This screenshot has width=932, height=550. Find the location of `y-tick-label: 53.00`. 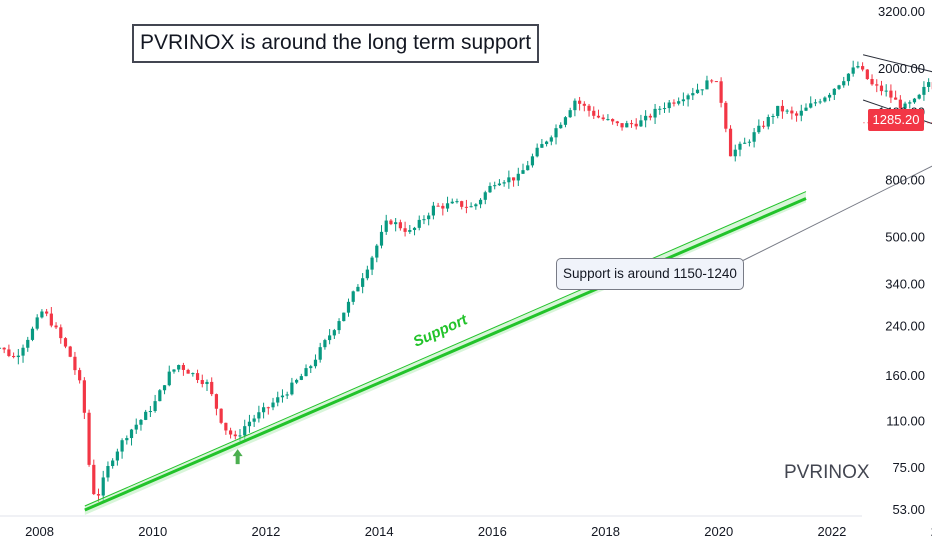

y-tick-label: 53.00 is located at coordinates (908, 509).